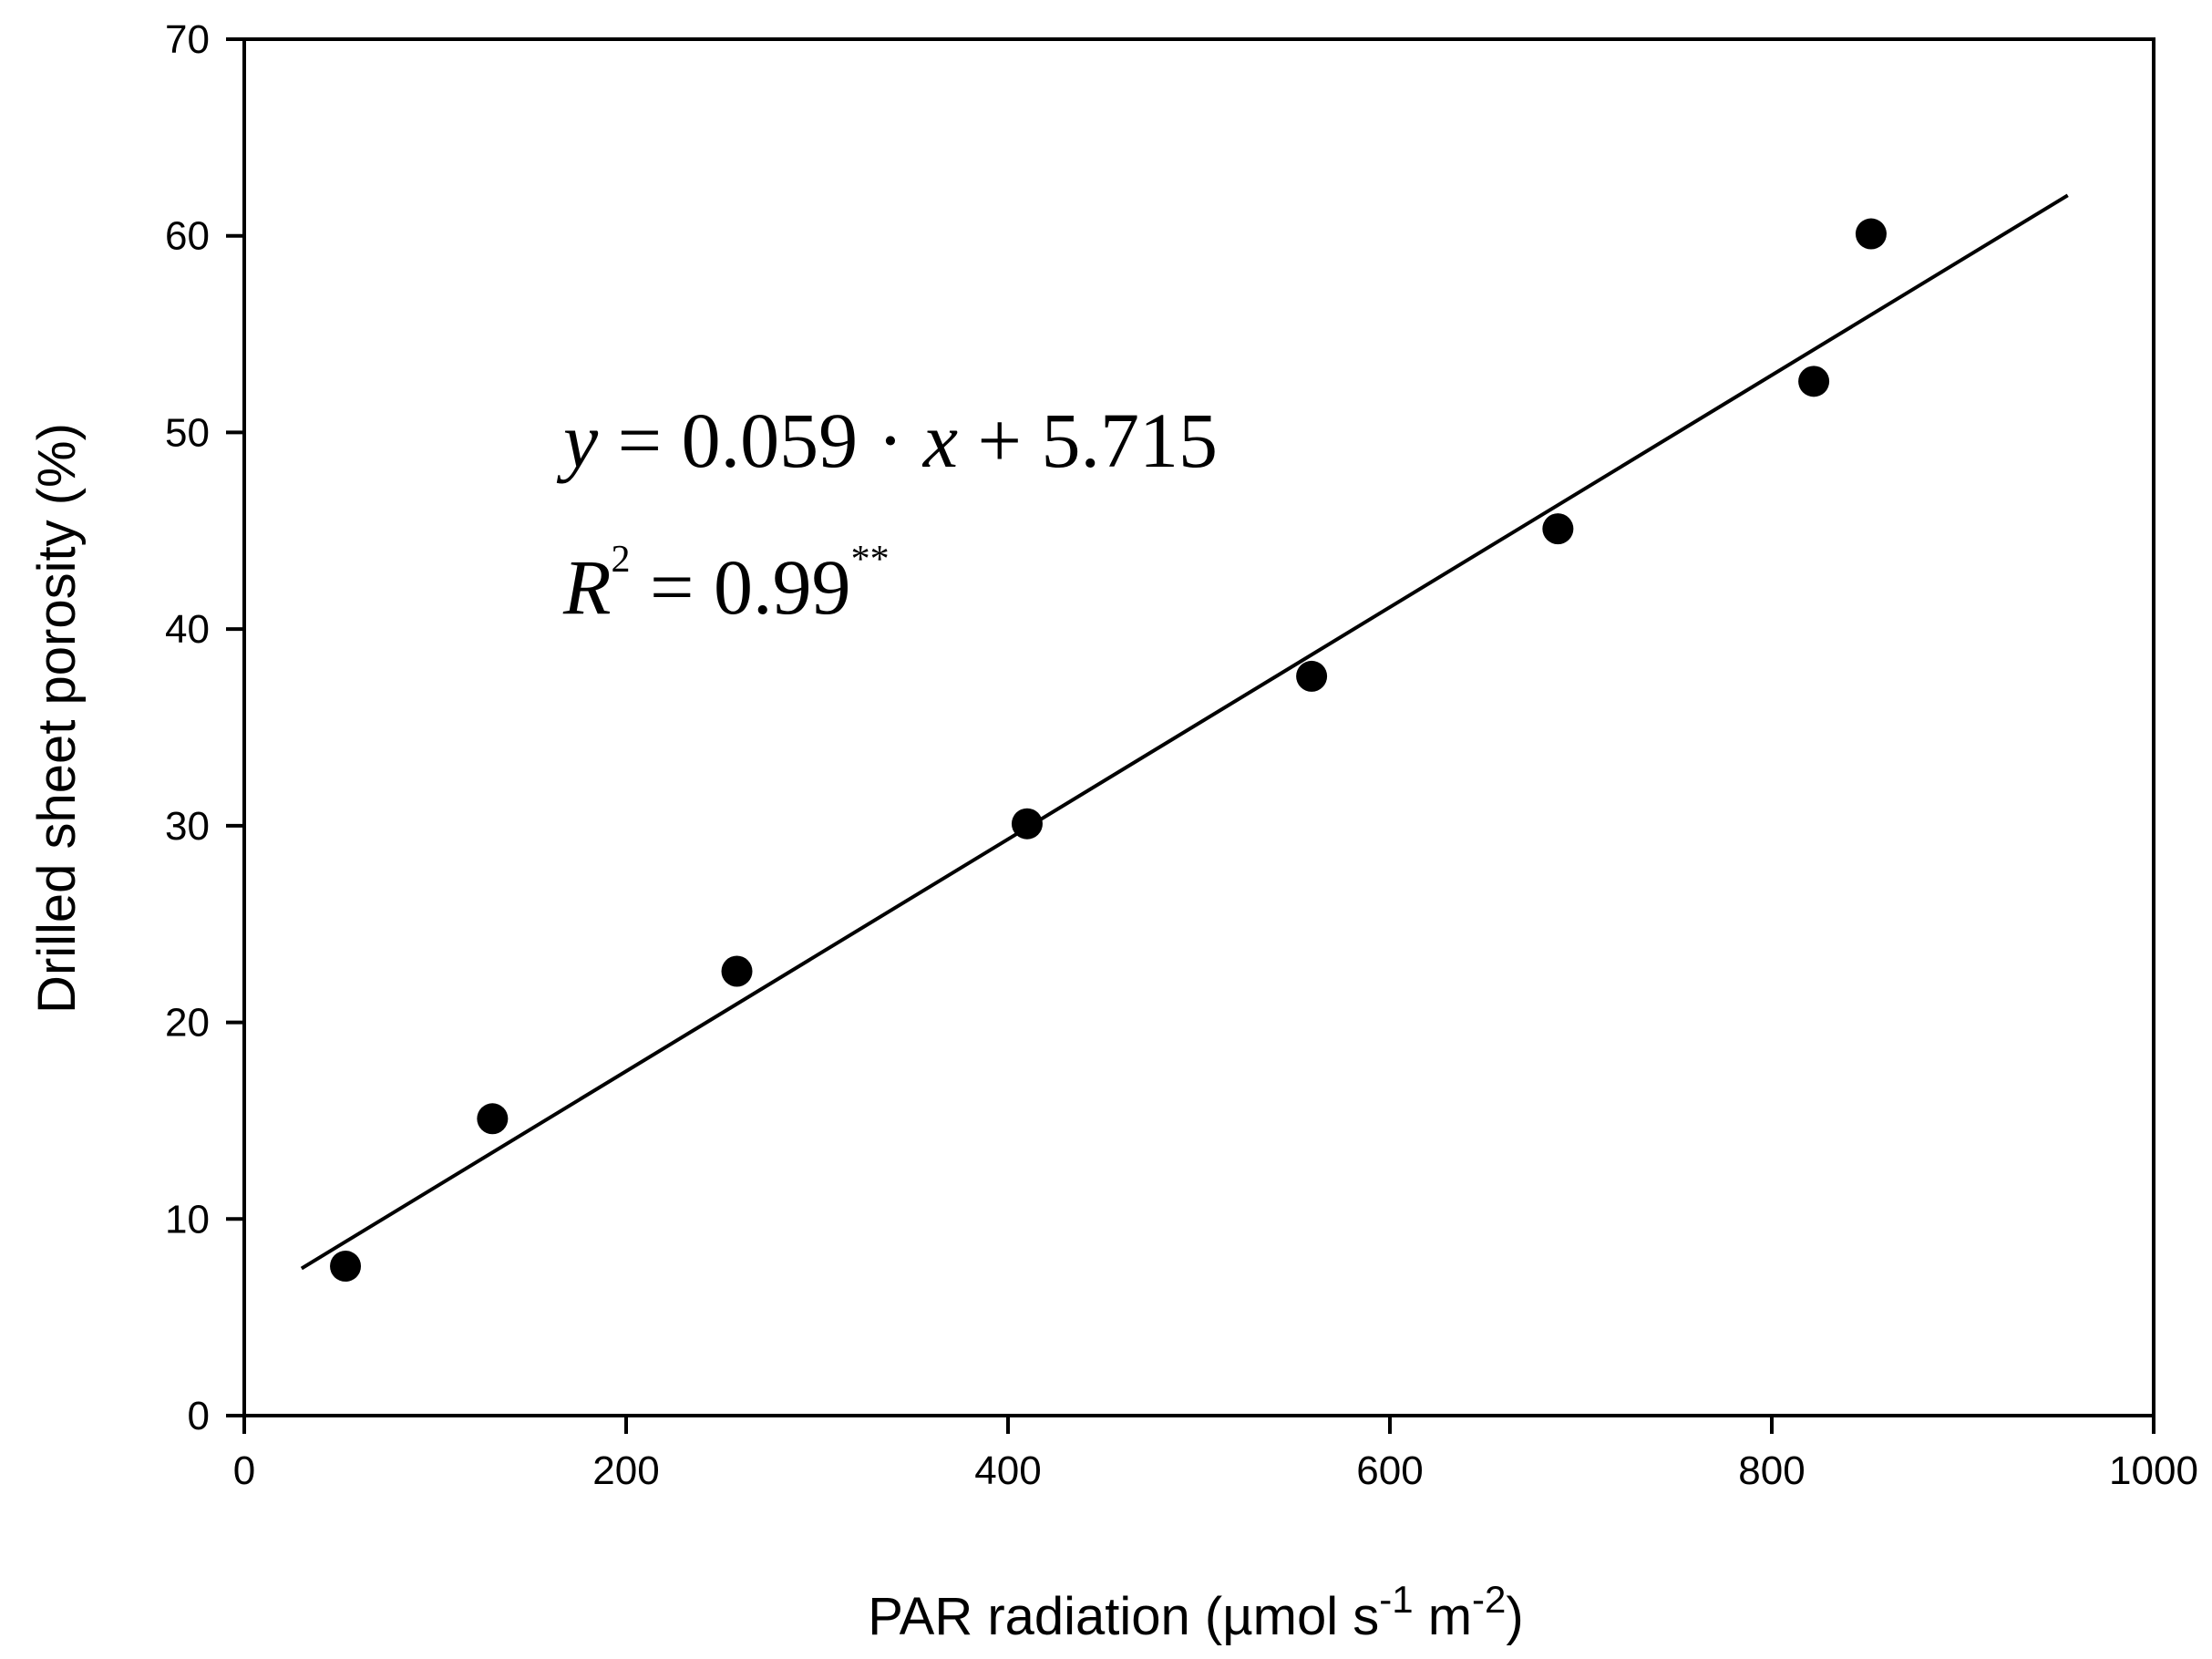 The width and height of the screenshot is (2212, 1659). I want to click on equation-end: + 5.715, so click(1088, 440).